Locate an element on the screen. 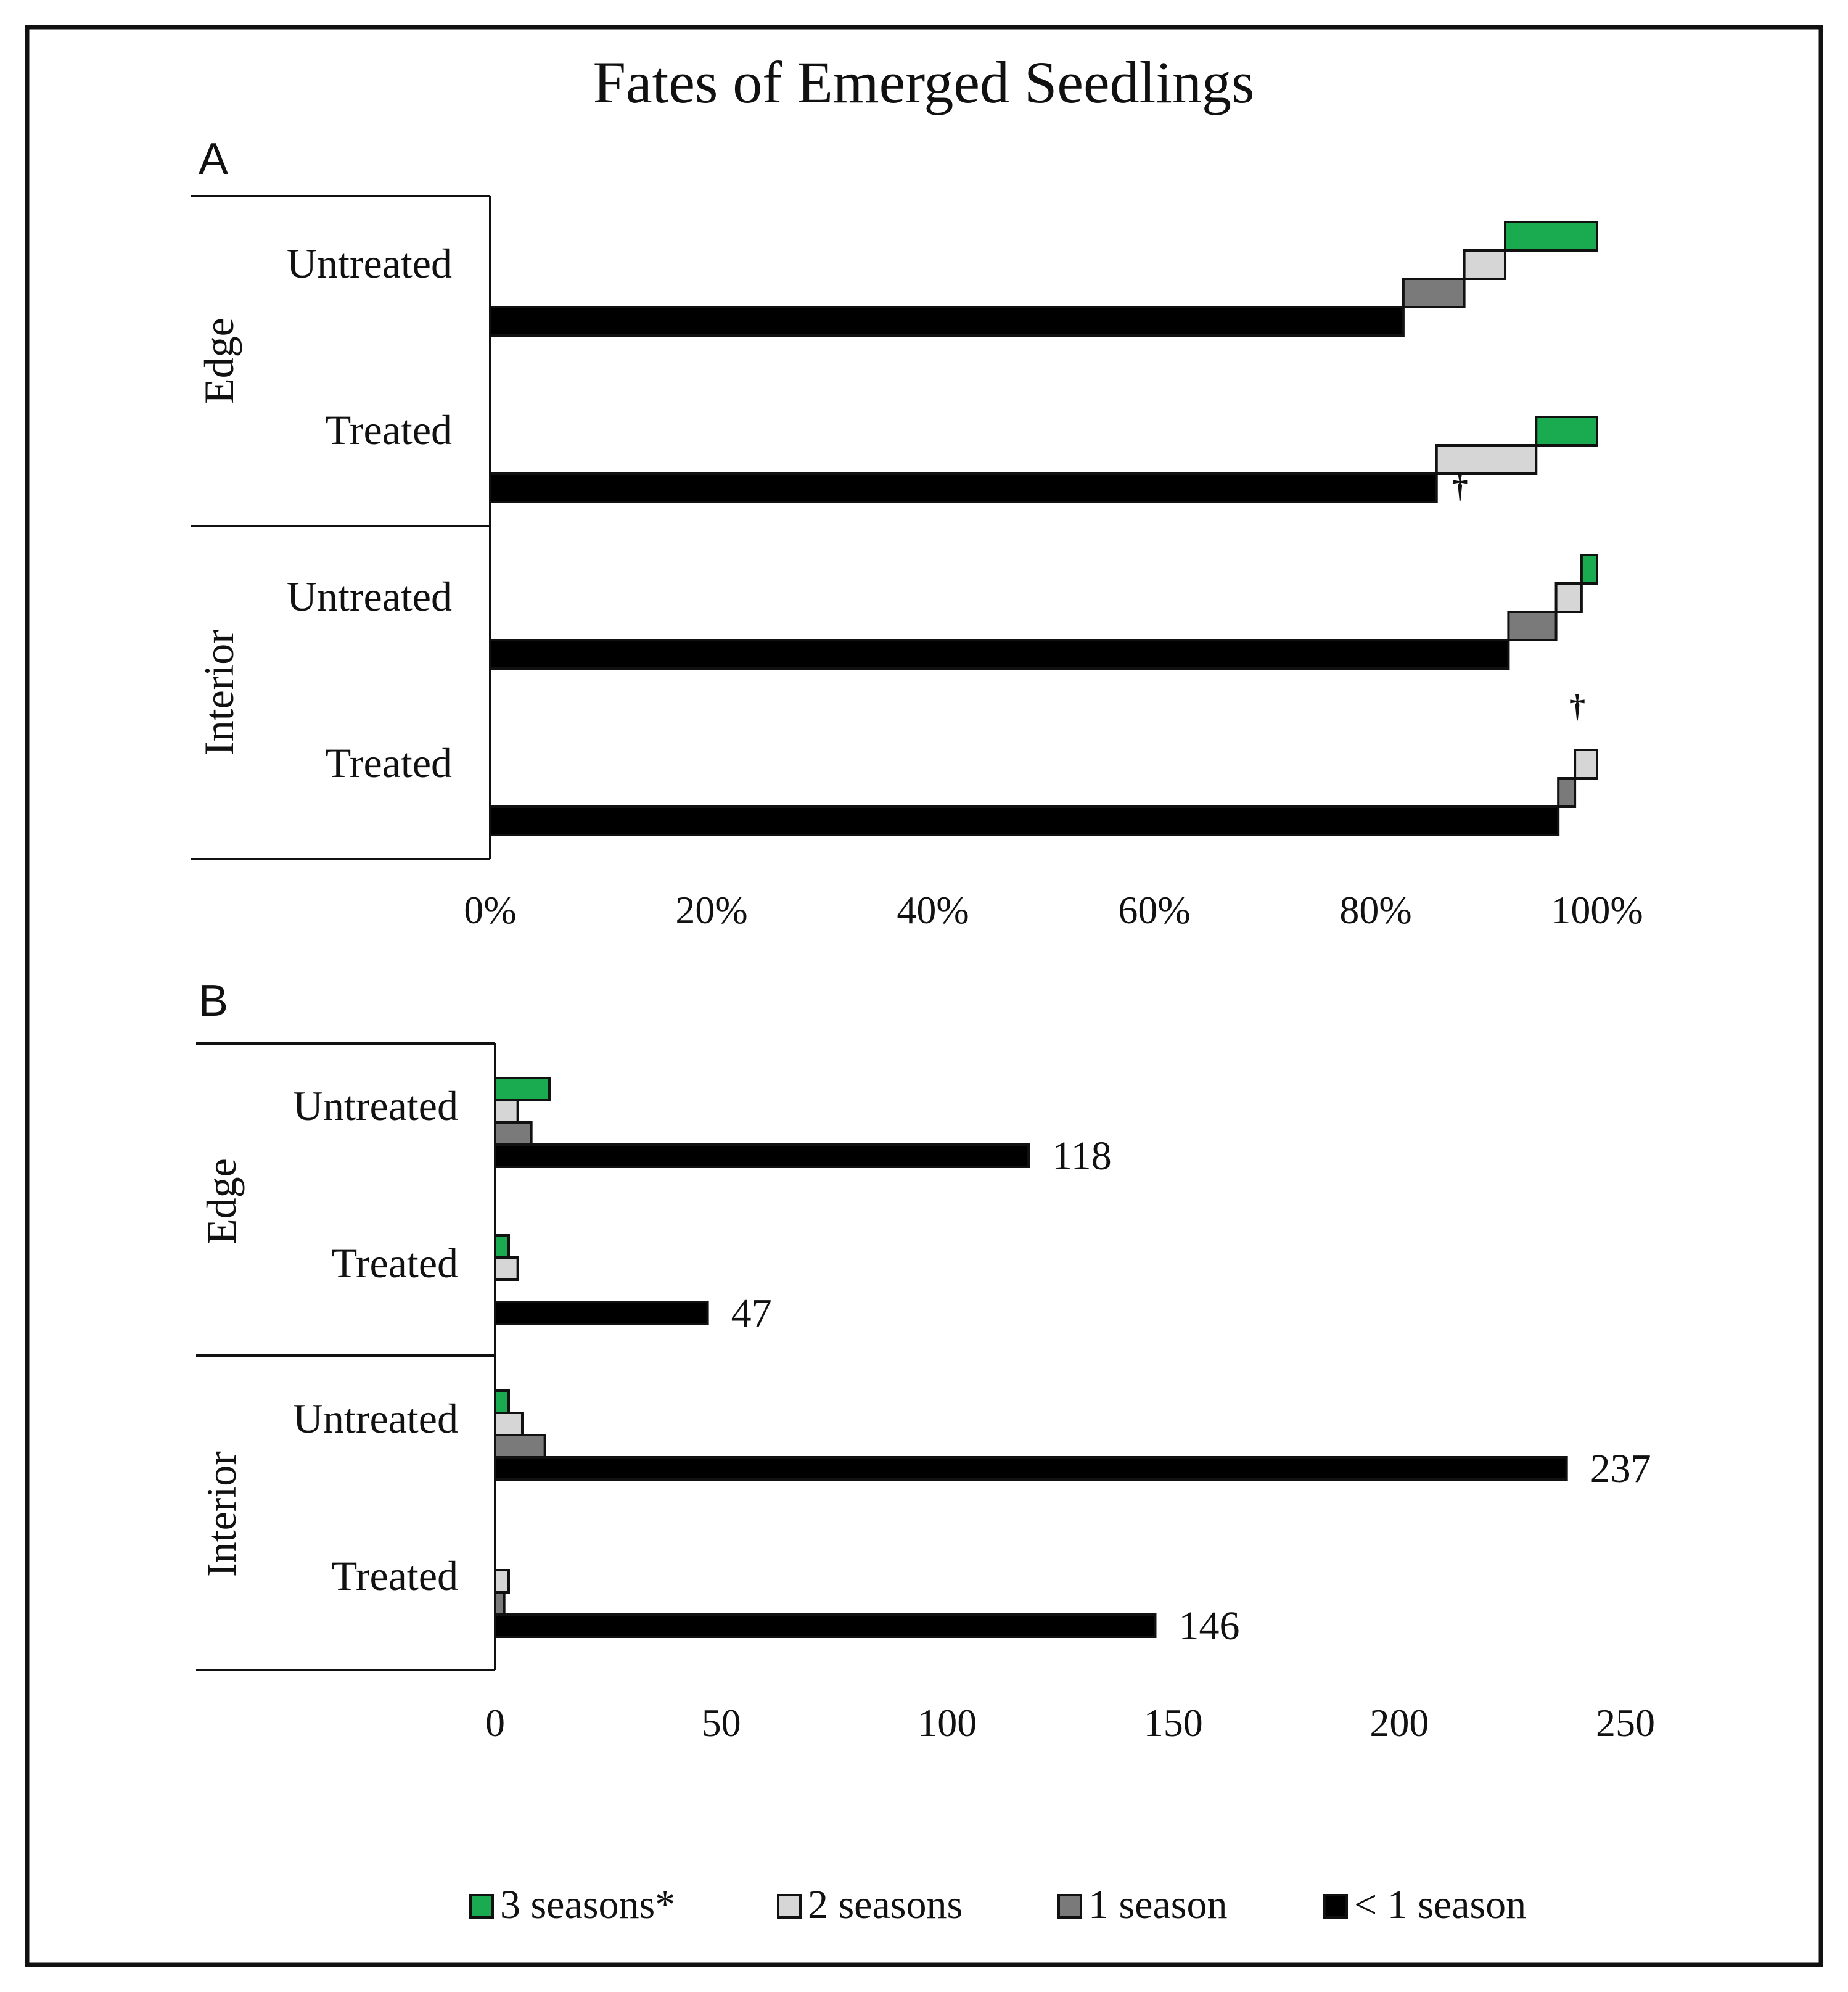 Image resolution: width=1848 pixels, height=1992 pixels. panel-a-x-tick-label: 20% is located at coordinates (711, 910).